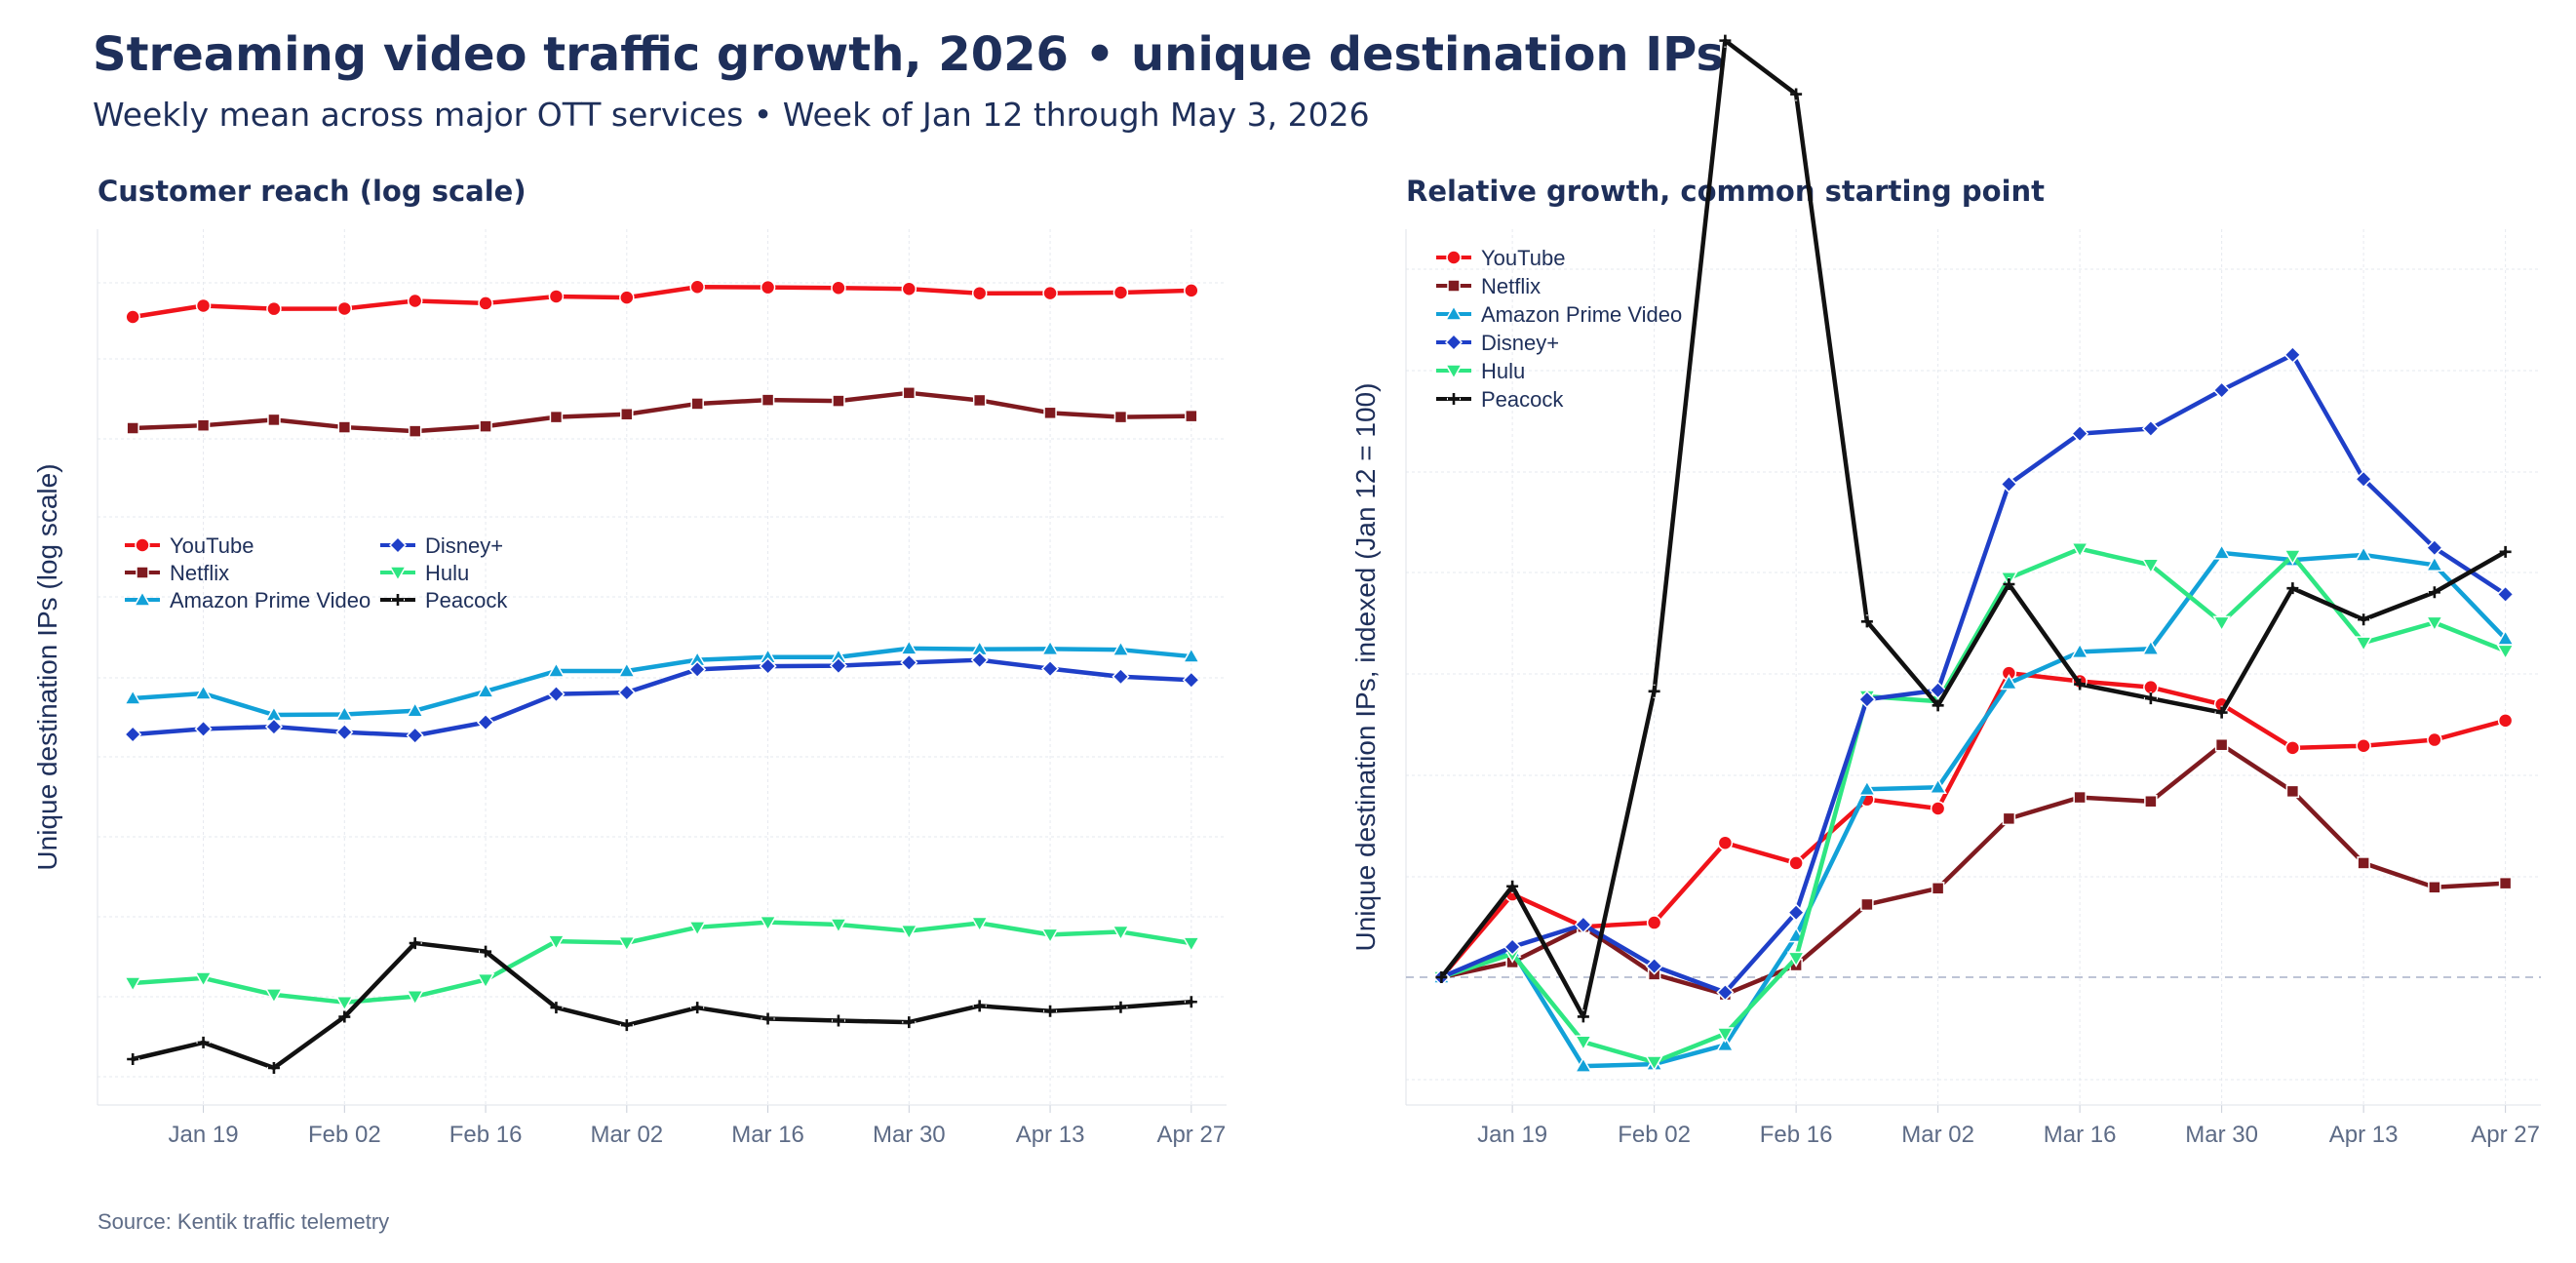 The image size is (2576, 1263). What do you see at coordinates (1511, 286) in the screenshot?
I see `right-legend-label-netflix: Netflix` at bounding box center [1511, 286].